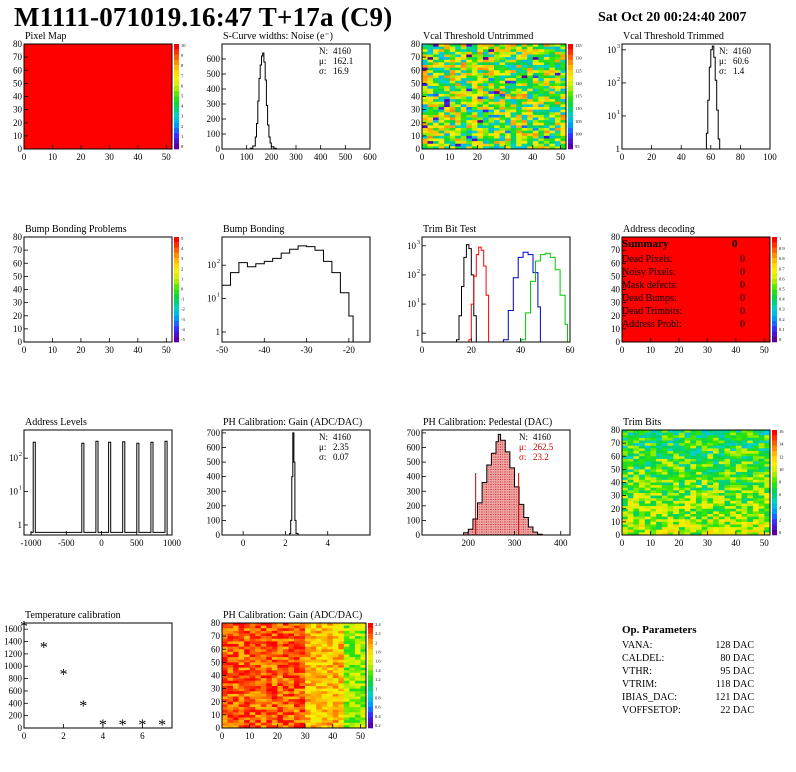  What do you see at coordinates (472, 350) in the screenshot?
I see `x-tick-label: 20` at bounding box center [472, 350].